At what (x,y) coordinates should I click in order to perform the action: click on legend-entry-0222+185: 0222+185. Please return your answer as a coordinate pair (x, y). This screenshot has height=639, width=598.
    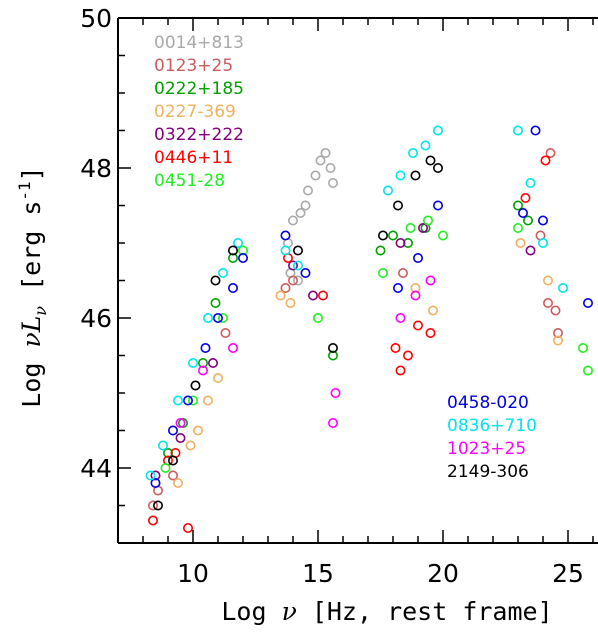
    Looking at the image, I should click on (199, 89).